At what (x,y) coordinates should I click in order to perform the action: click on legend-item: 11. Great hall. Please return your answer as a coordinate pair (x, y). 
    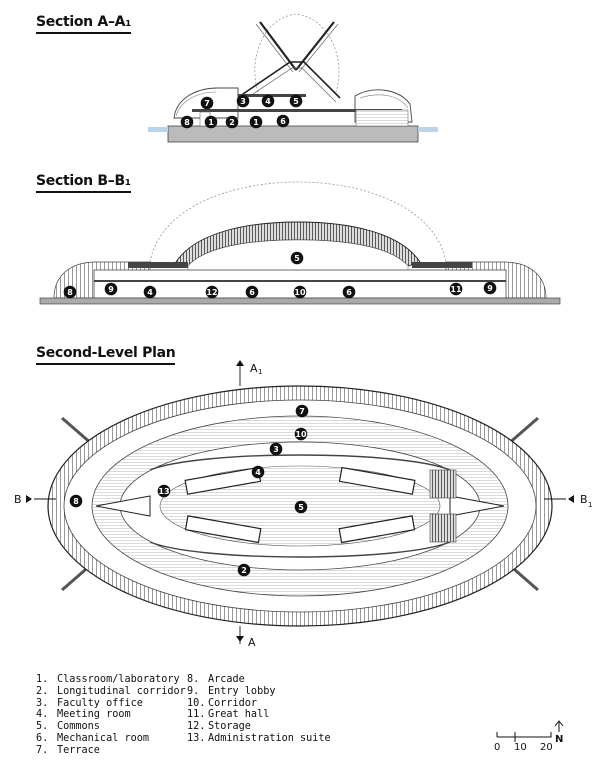
    Looking at the image, I should click on (259, 715).